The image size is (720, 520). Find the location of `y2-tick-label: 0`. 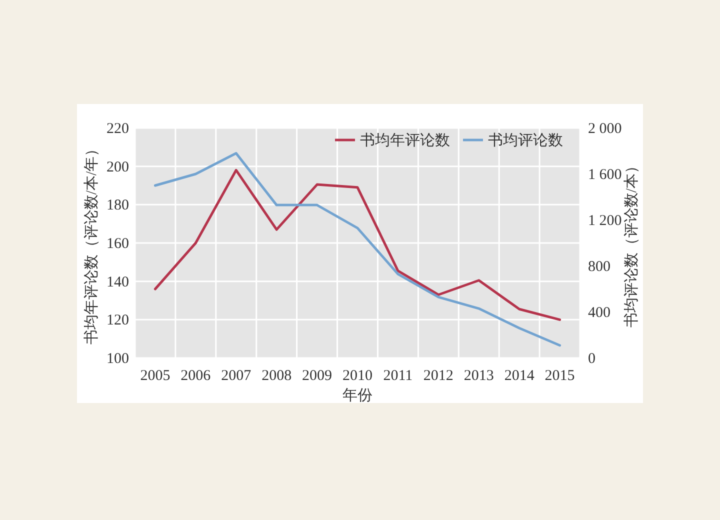

y2-tick-label: 0 is located at coordinates (592, 359).